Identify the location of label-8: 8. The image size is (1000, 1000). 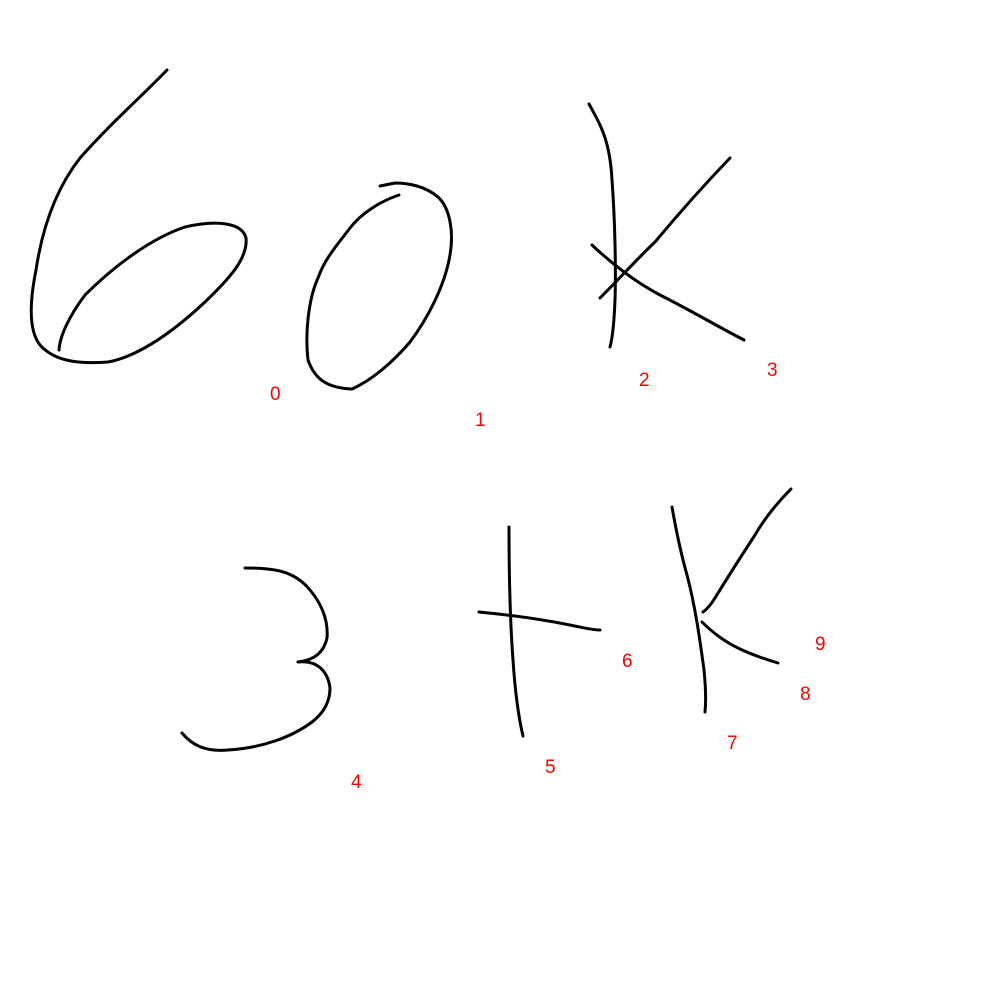
(805, 694).